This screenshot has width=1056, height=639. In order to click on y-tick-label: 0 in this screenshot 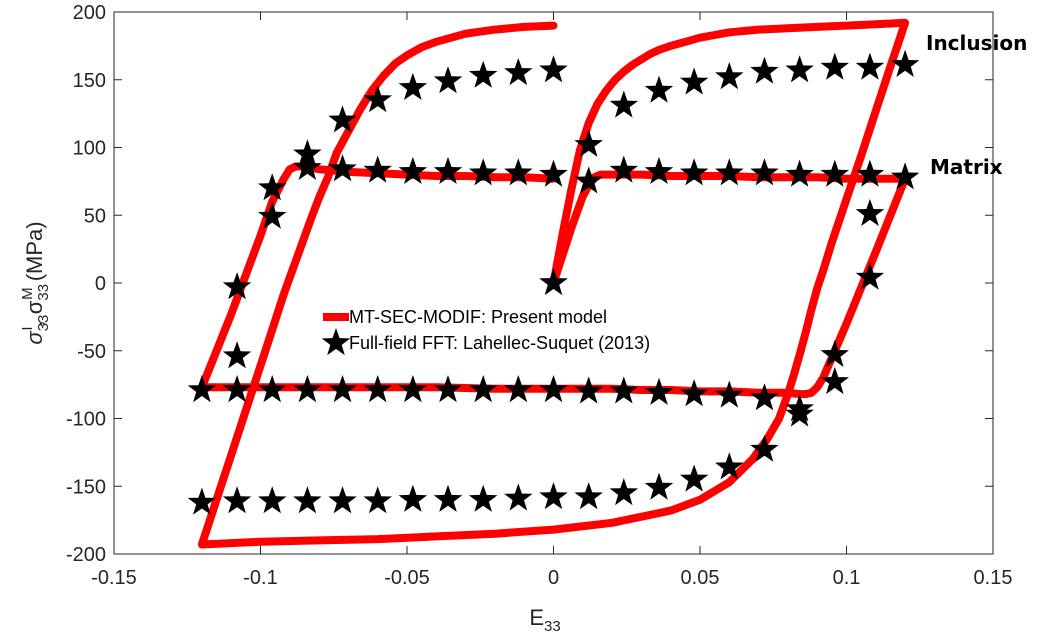, I will do `click(100, 284)`.